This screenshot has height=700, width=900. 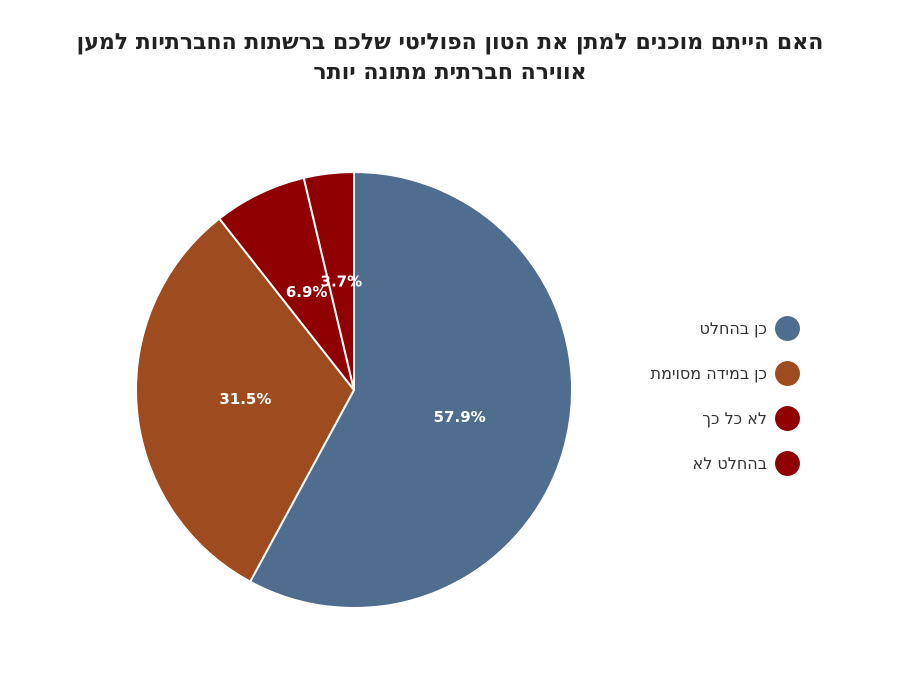 What do you see at coordinates (730, 463) in the screenshot?
I see `legend-label: בהחלט לא` at bounding box center [730, 463].